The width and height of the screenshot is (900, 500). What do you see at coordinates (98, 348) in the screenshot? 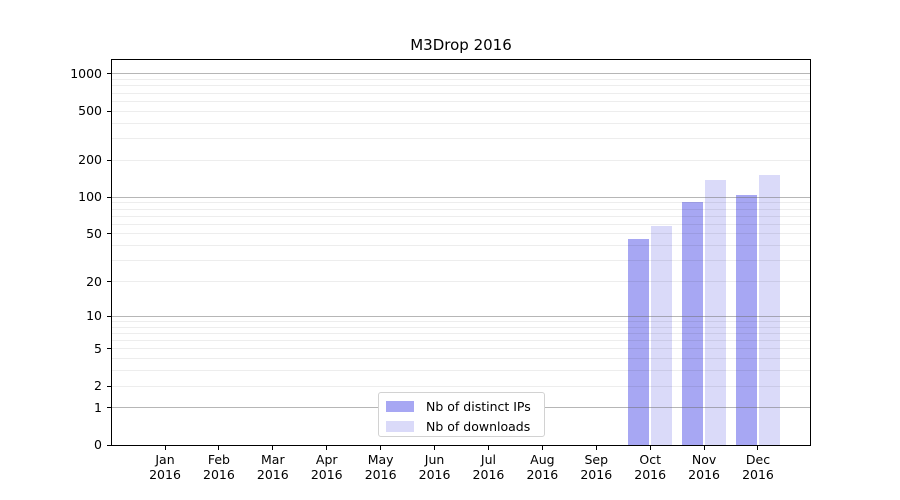
I see `y-tick-label: 5` at bounding box center [98, 348].